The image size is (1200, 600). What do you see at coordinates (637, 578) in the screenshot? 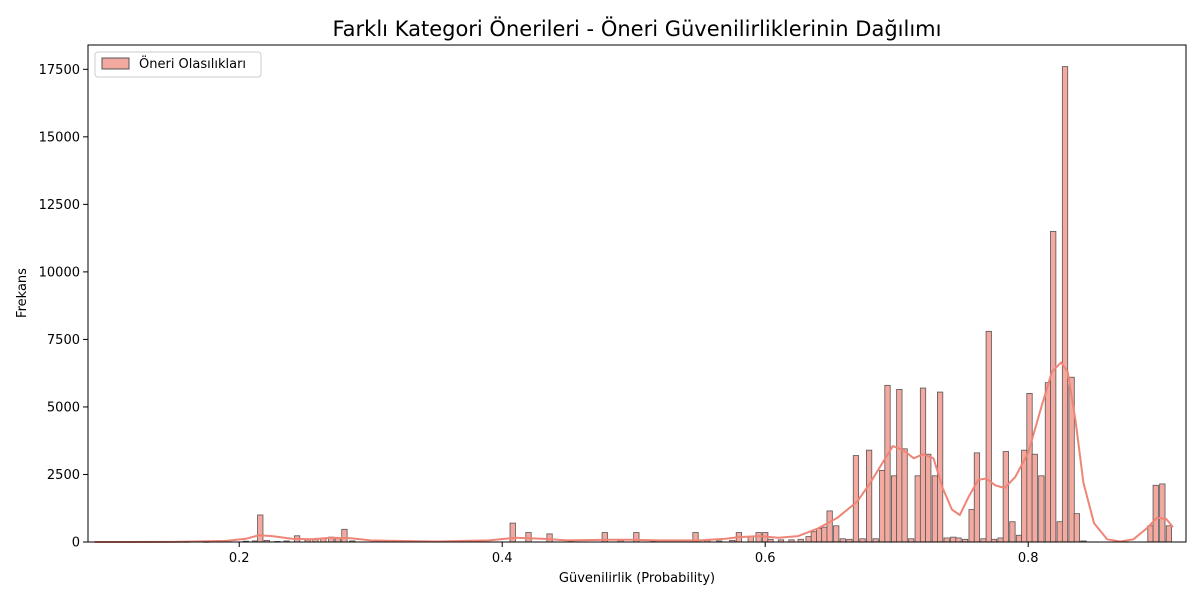
I see `x-axis-label: Güvenilirlik (Probability)` at bounding box center [637, 578].